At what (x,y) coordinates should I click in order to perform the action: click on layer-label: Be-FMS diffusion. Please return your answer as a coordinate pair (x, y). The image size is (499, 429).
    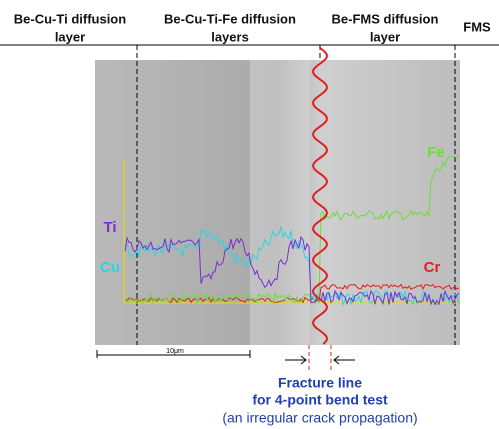
    Looking at the image, I should click on (385, 18).